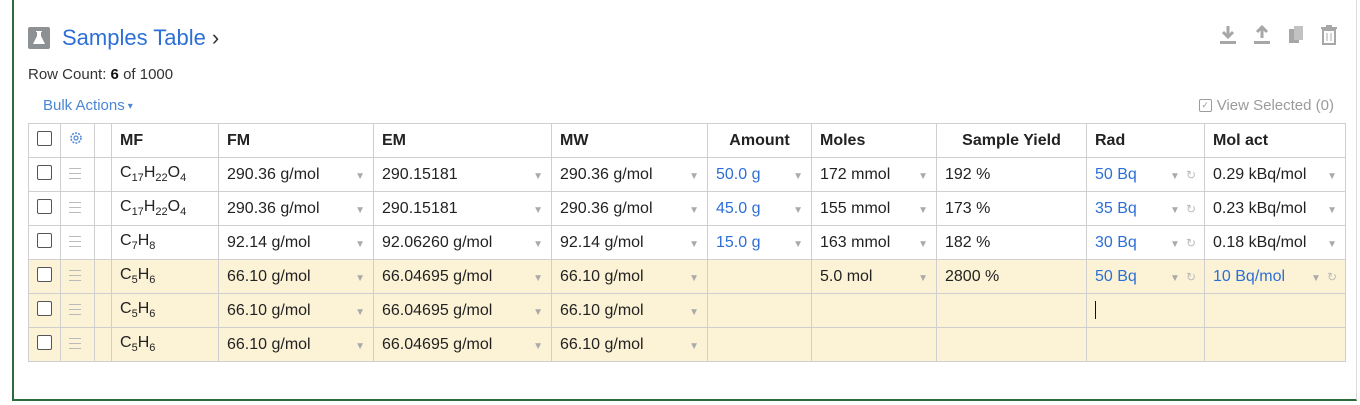 This screenshot has height=405, width=1360. Describe the element at coordinates (874, 276) in the screenshot. I see `cell-moles: 5.0 mol ▼` at that location.